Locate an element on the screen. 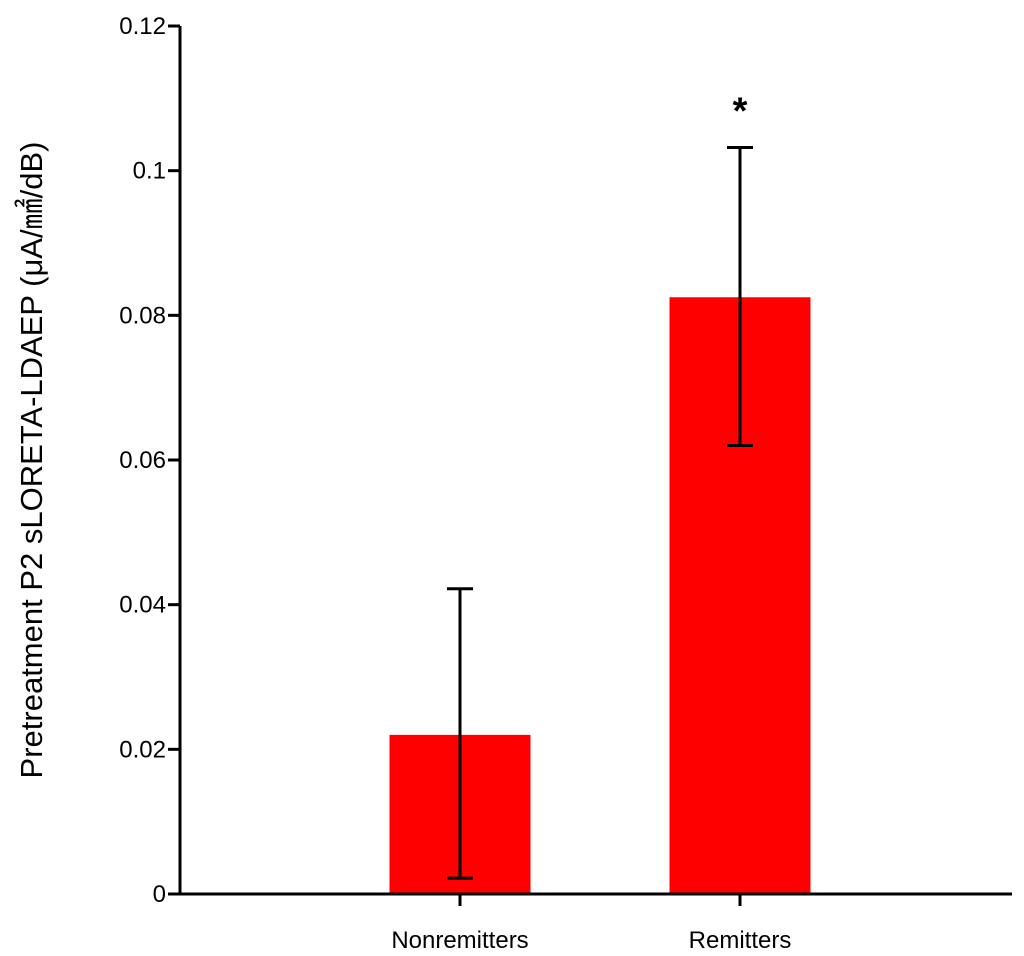 The height and width of the screenshot is (956, 1024). y-tick-label: 0.04 is located at coordinates (142, 605).